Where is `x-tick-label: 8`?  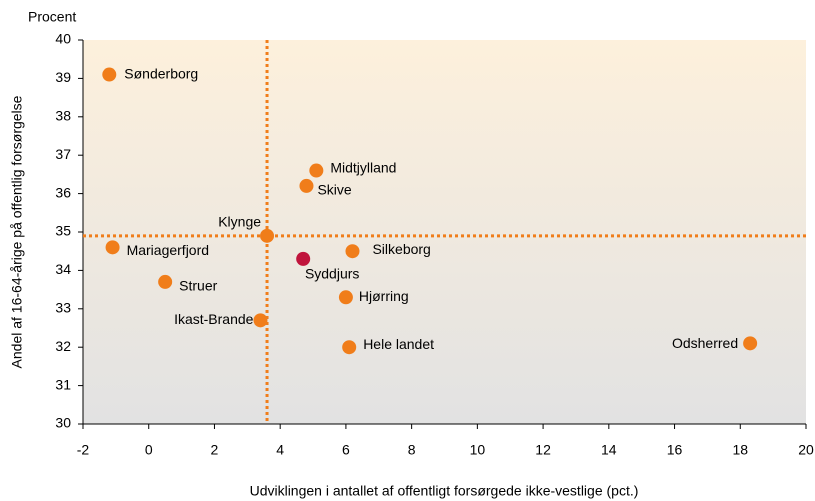 x-tick-label: 8 is located at coordinates (412, 450).